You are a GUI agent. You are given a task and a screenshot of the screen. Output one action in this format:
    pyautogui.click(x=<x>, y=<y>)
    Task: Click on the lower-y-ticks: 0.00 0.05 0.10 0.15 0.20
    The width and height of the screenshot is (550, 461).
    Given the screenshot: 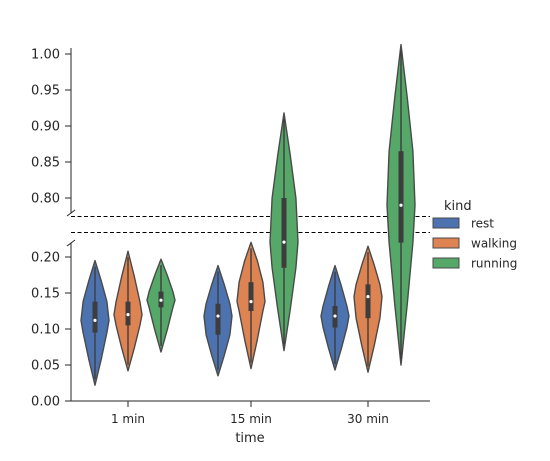 What is the action you would take?
    pyautogui.click(x=51, y=330)
    